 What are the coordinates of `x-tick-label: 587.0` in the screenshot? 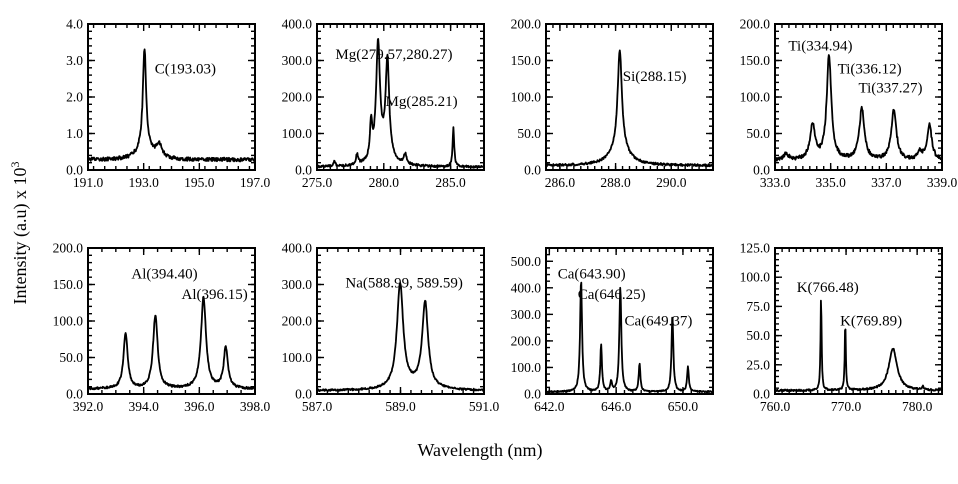 It's located at (317, 406).